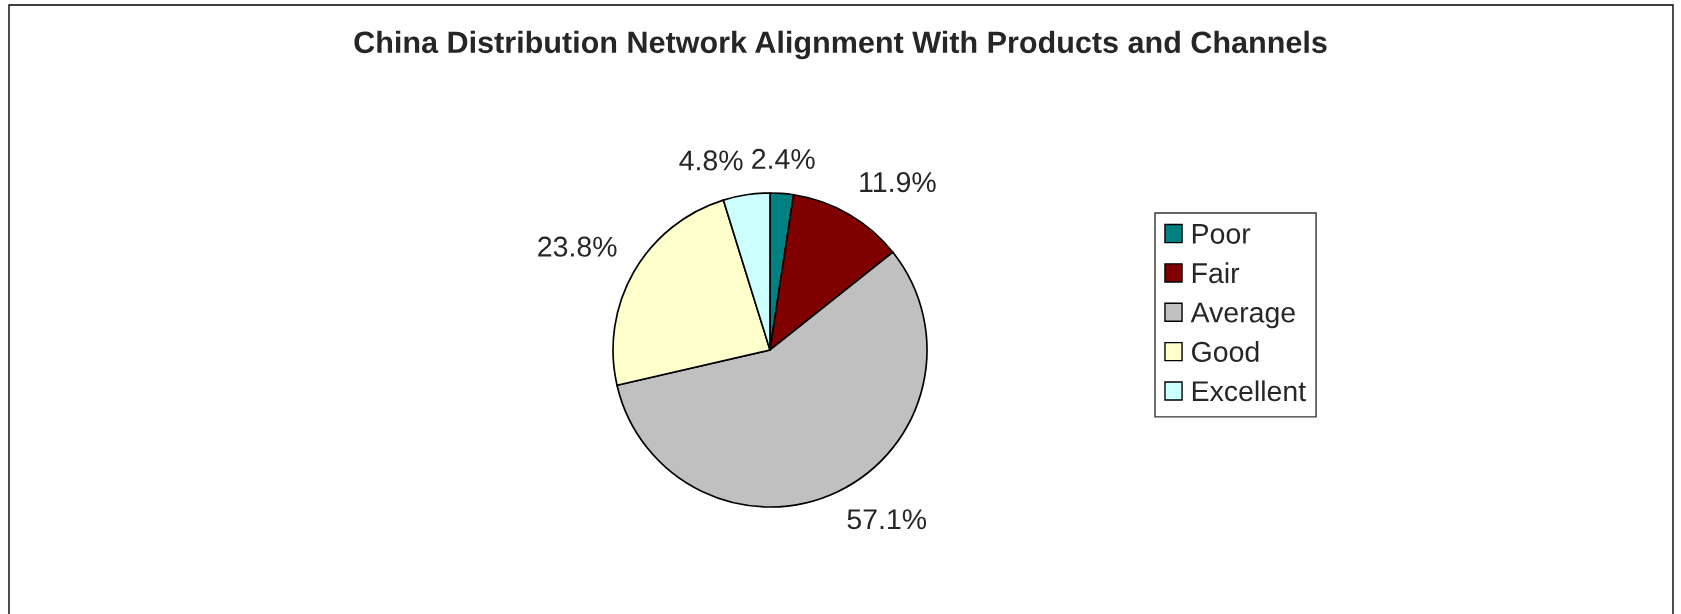 This screenshot has width=1681, height=614. I want to click on data-label: 57.1%, so click(887, 519).